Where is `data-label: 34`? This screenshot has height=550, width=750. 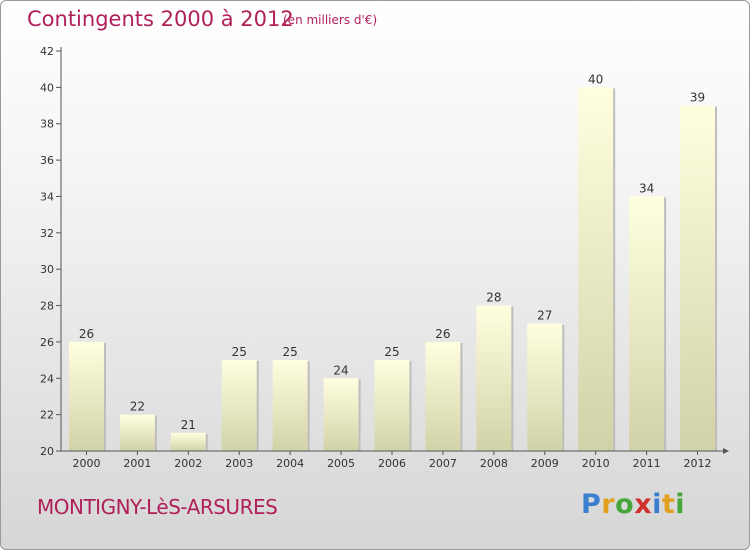
data-label: 34 is located at coordinates (646, 188).